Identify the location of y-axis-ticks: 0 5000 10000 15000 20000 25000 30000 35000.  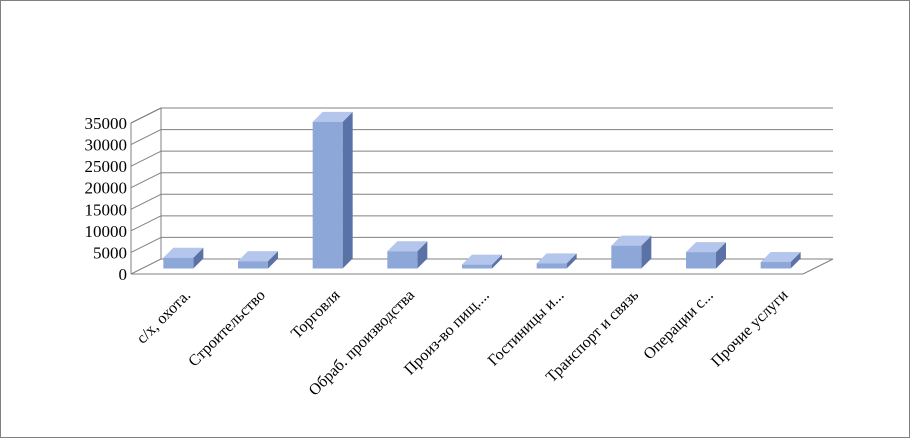
(106, 199).